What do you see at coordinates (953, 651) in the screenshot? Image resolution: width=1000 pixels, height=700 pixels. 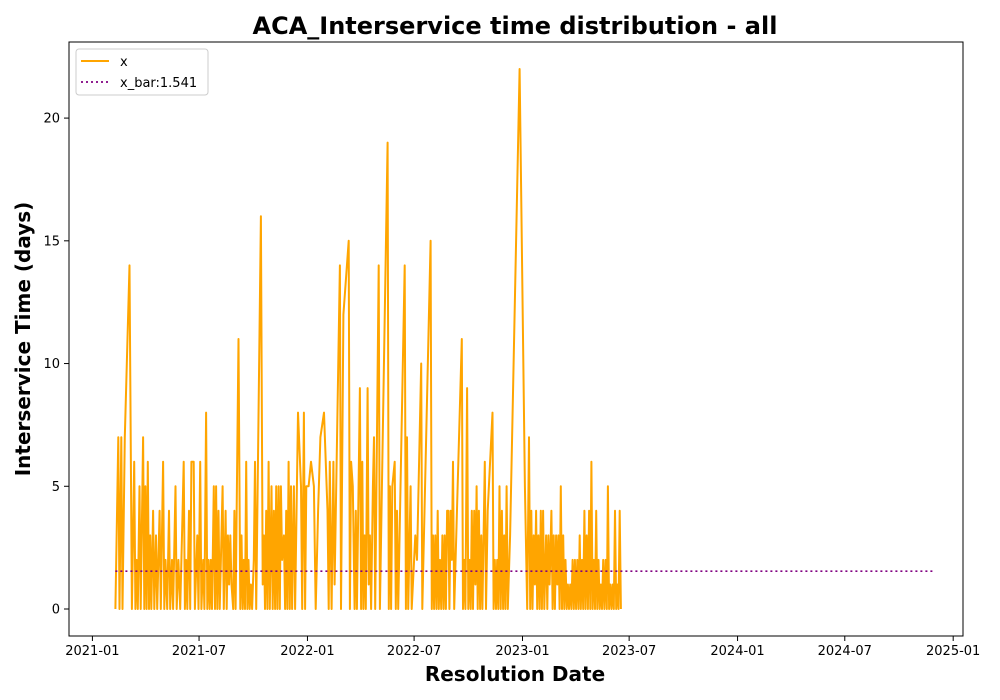 I see `x-tick-label: 2025-01` at bounding box center [953, 651].